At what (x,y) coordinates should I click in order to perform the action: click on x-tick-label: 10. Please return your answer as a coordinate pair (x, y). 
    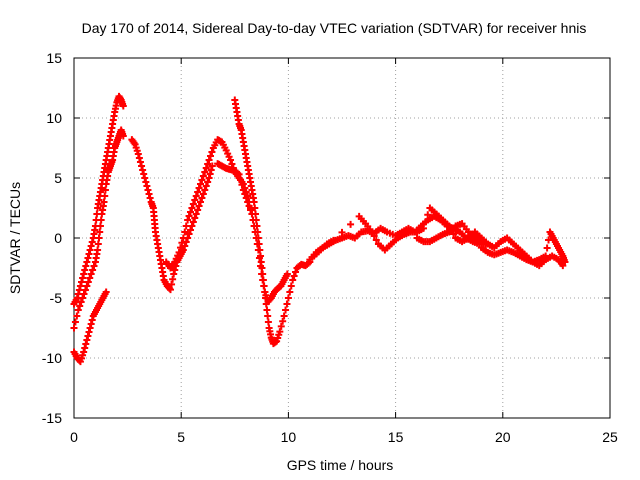
    Looking at the image, I should click on (289, 437).